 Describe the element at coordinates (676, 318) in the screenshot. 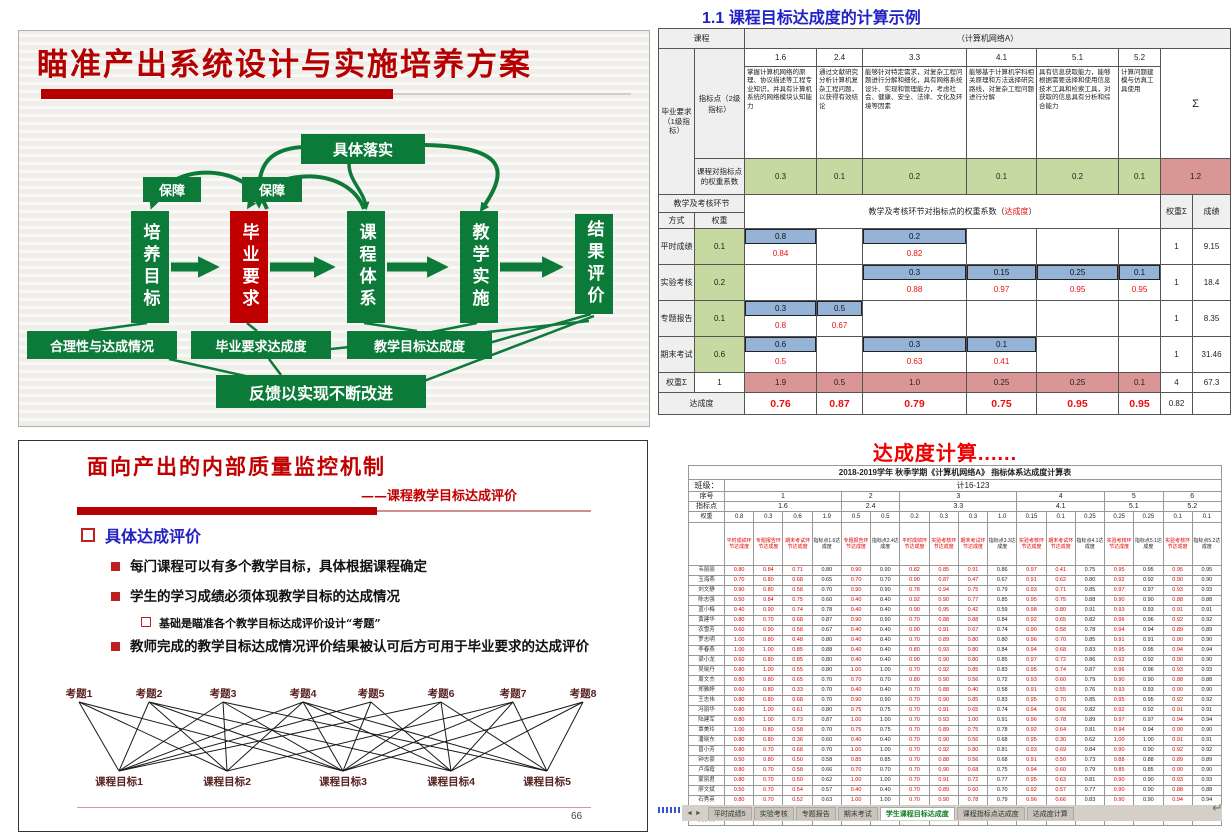

I see `assessment-mode: 专题报告` at that location.